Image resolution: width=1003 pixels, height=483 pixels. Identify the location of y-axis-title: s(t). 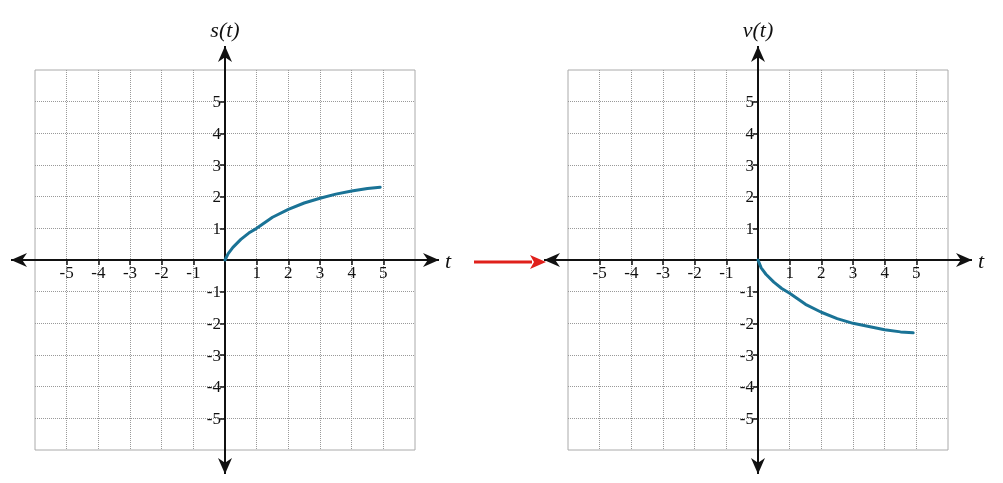
(225, 29).